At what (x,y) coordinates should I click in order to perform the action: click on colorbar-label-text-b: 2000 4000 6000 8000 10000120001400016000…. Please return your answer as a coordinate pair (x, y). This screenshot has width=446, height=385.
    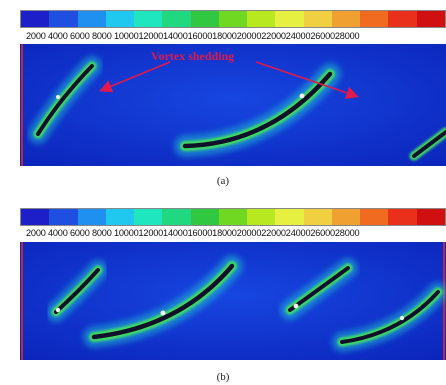
    Looking at the image, I should click on (193, 233).